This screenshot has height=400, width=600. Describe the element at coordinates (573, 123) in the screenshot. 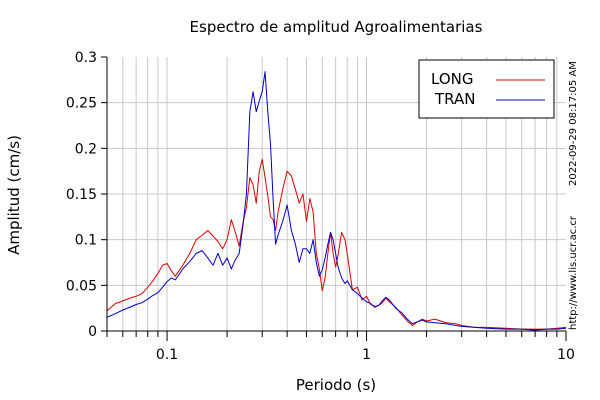

I see `timestamp-label: 2022-09-29 08:17:05 AM` at that location.